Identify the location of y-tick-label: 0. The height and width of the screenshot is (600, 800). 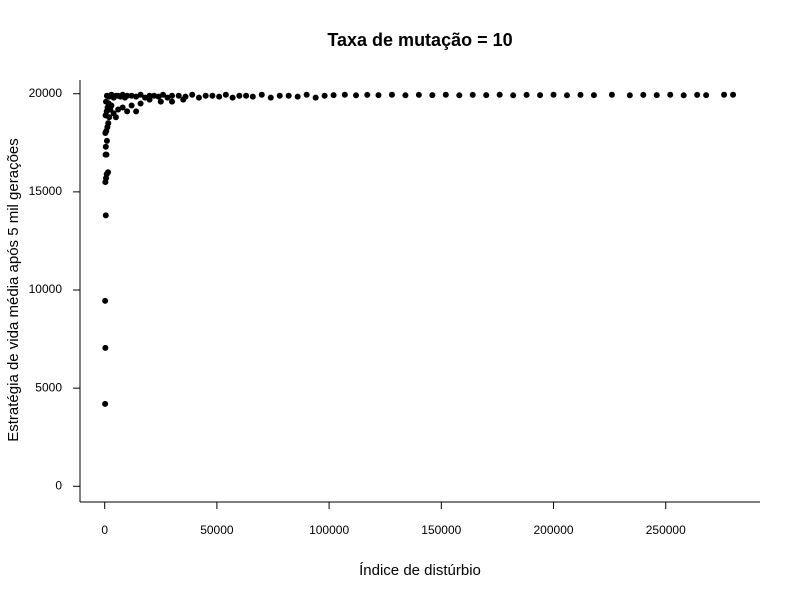
(58, 485).